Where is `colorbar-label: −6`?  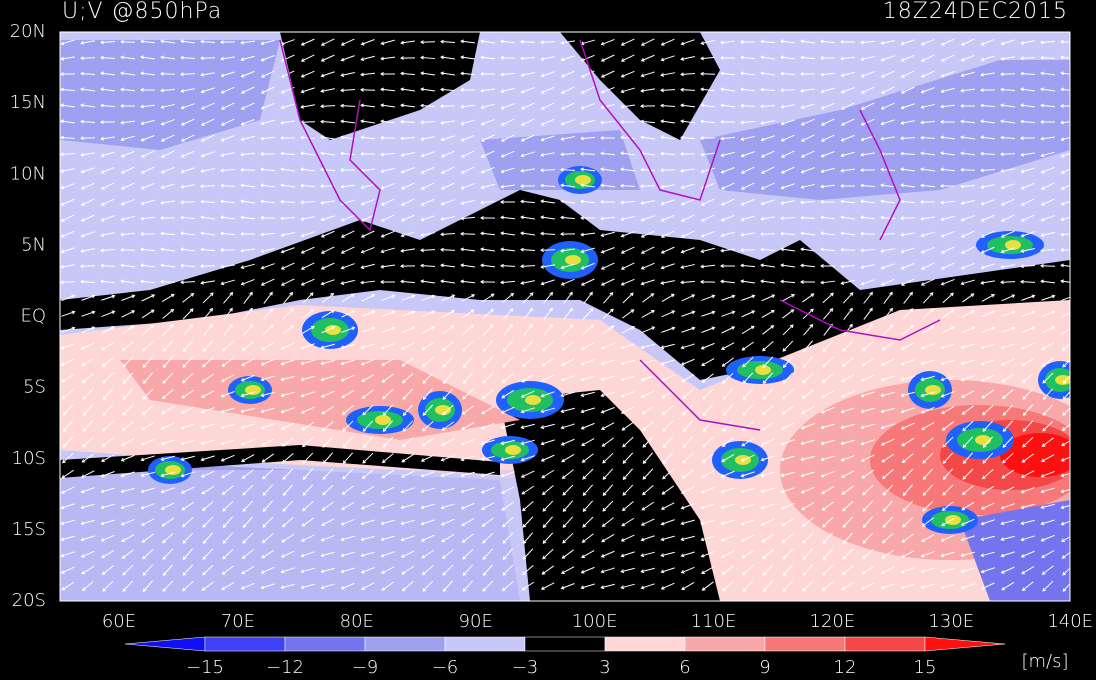
colorbar-label: −6 is located at coordinates (445, 667).